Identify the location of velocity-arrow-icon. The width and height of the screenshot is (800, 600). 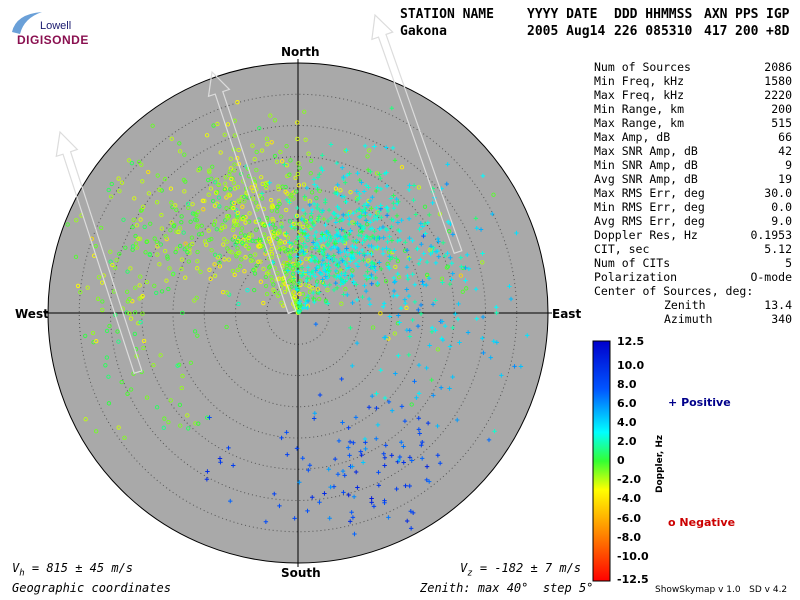
(99, 252).